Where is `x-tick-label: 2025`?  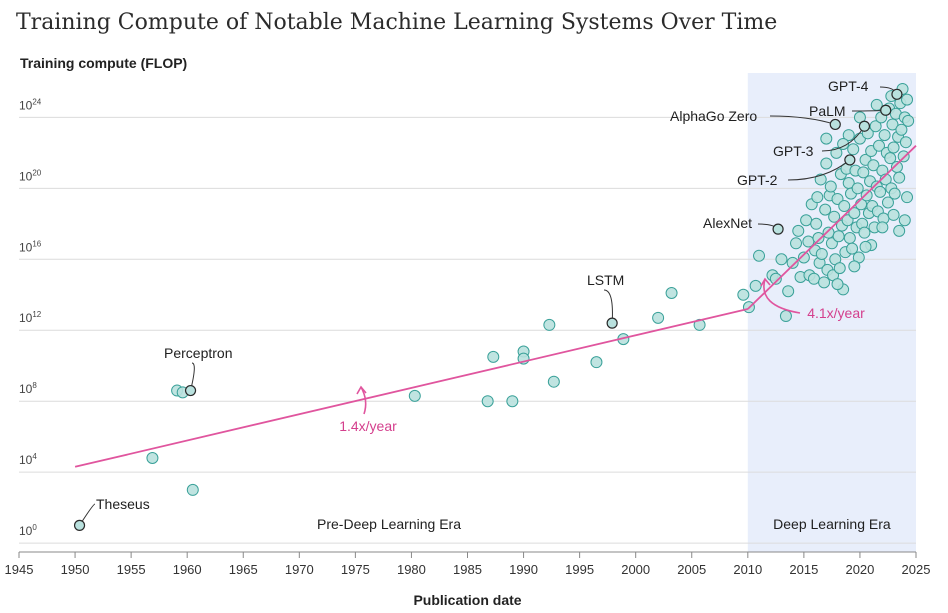 x-tick-label: 2025 is located at coordinates (916, 569).